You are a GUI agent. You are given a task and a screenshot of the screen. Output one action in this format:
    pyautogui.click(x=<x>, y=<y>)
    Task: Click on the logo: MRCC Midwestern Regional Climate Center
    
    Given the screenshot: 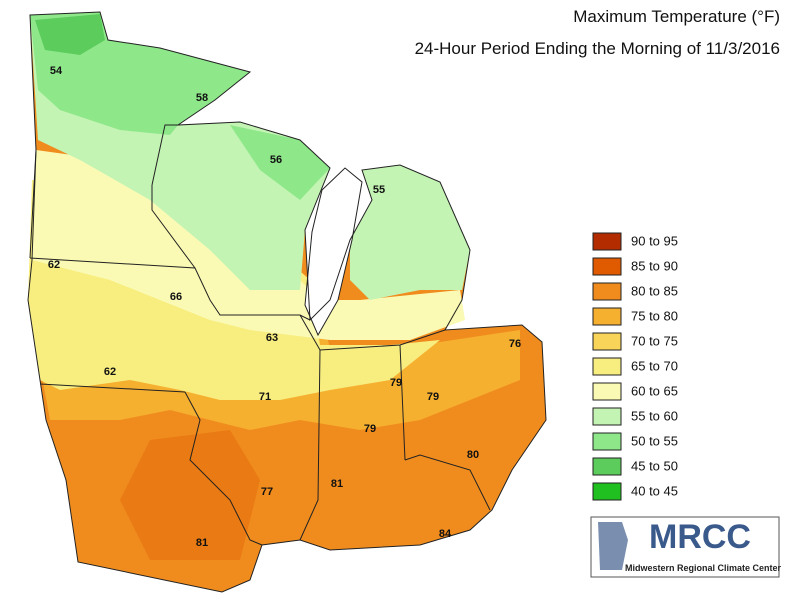 What is the action you would take?
    pyautogui.click(x=686, y=547)
    